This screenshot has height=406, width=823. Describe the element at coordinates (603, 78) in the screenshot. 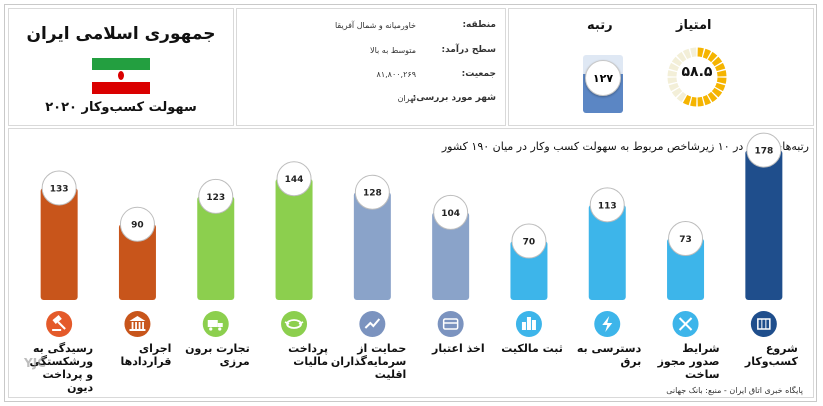

I see `rank-value: ۱۲۷` at that location.